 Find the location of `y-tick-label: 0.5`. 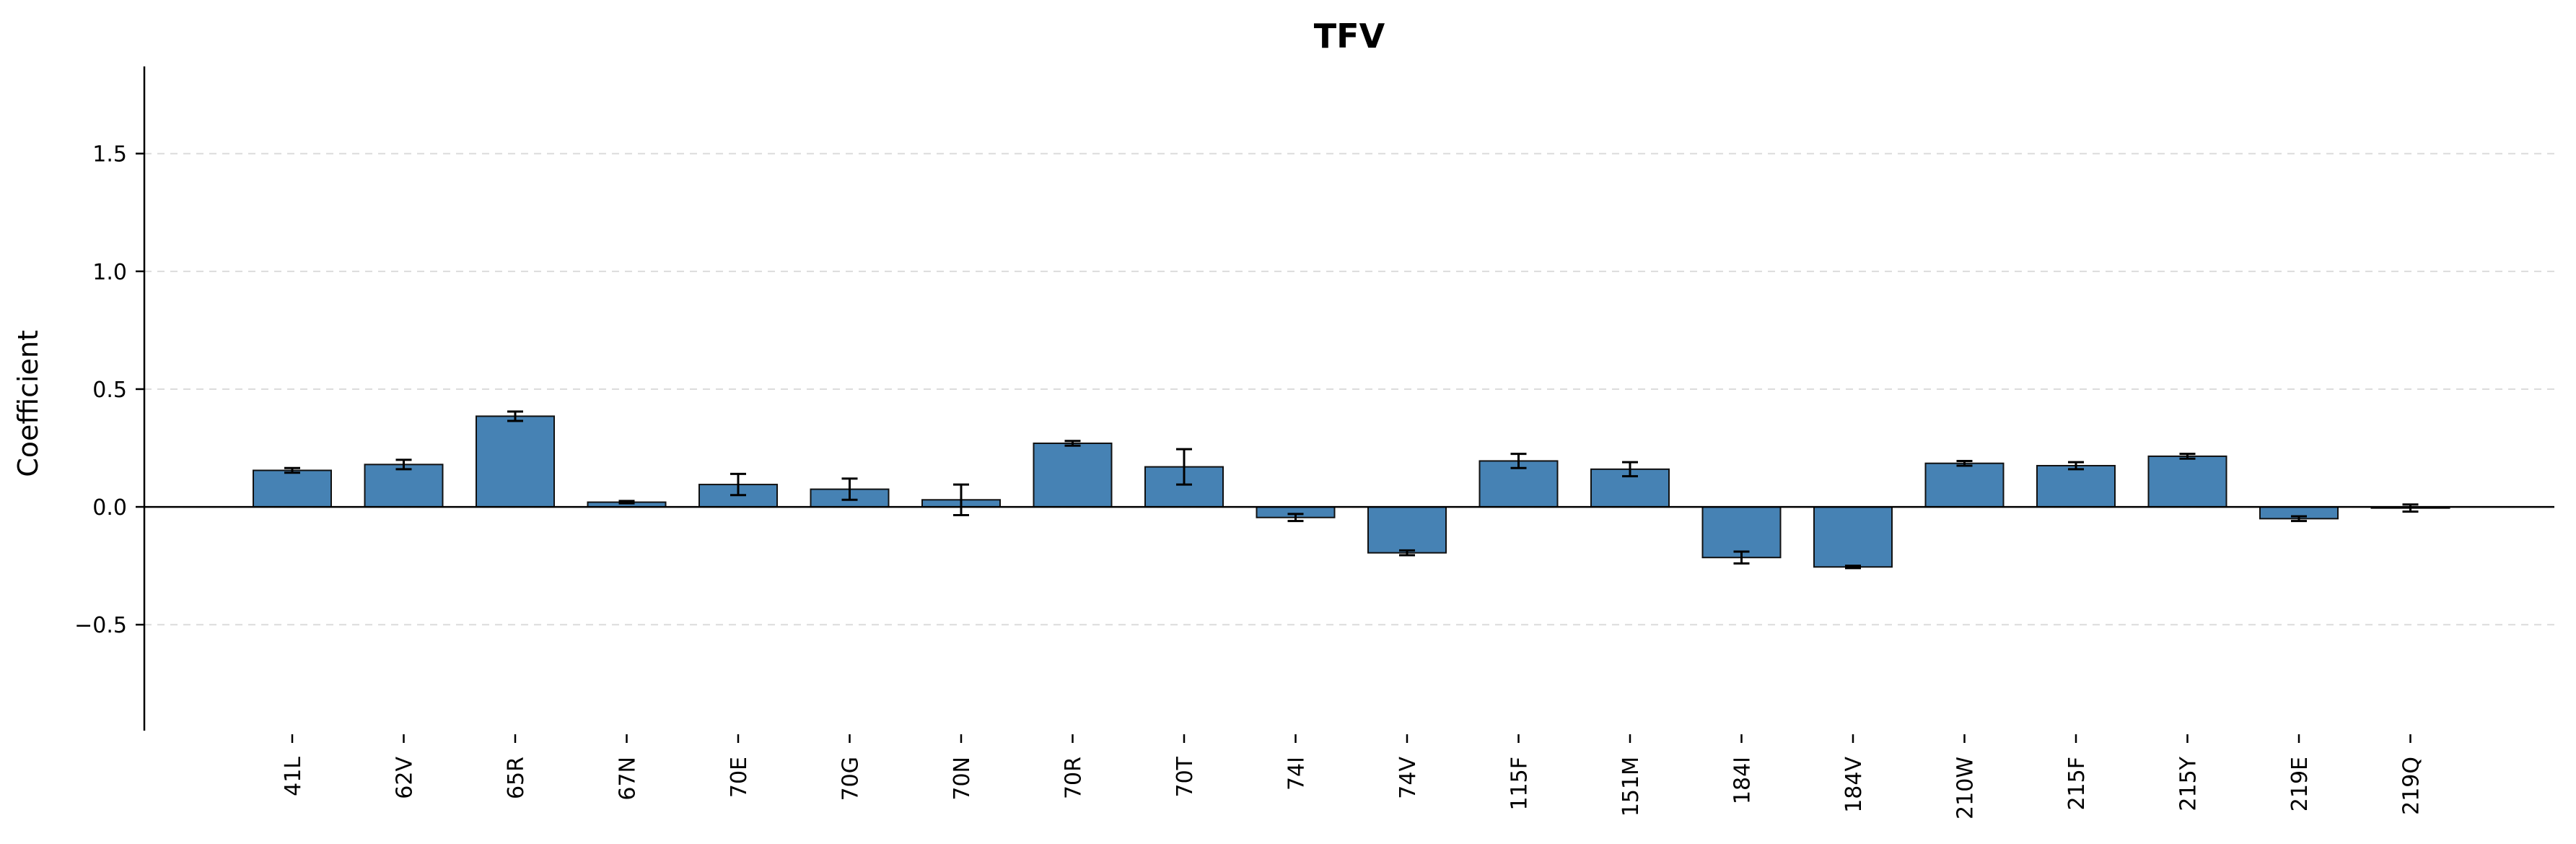

y-tick-label: 0.5 is located at coordinates (109, 390).